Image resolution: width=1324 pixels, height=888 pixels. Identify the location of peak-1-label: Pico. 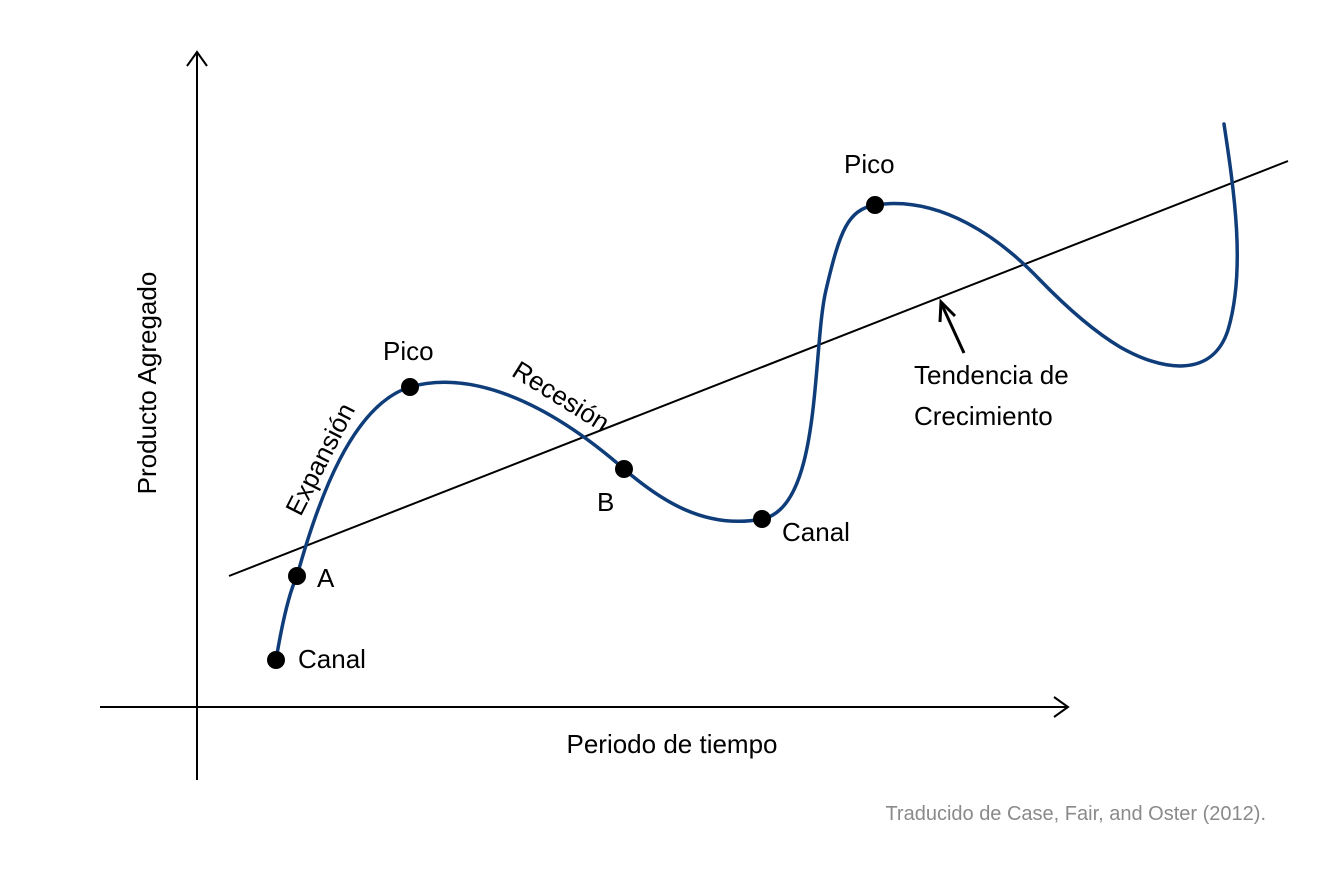
(408, 351).